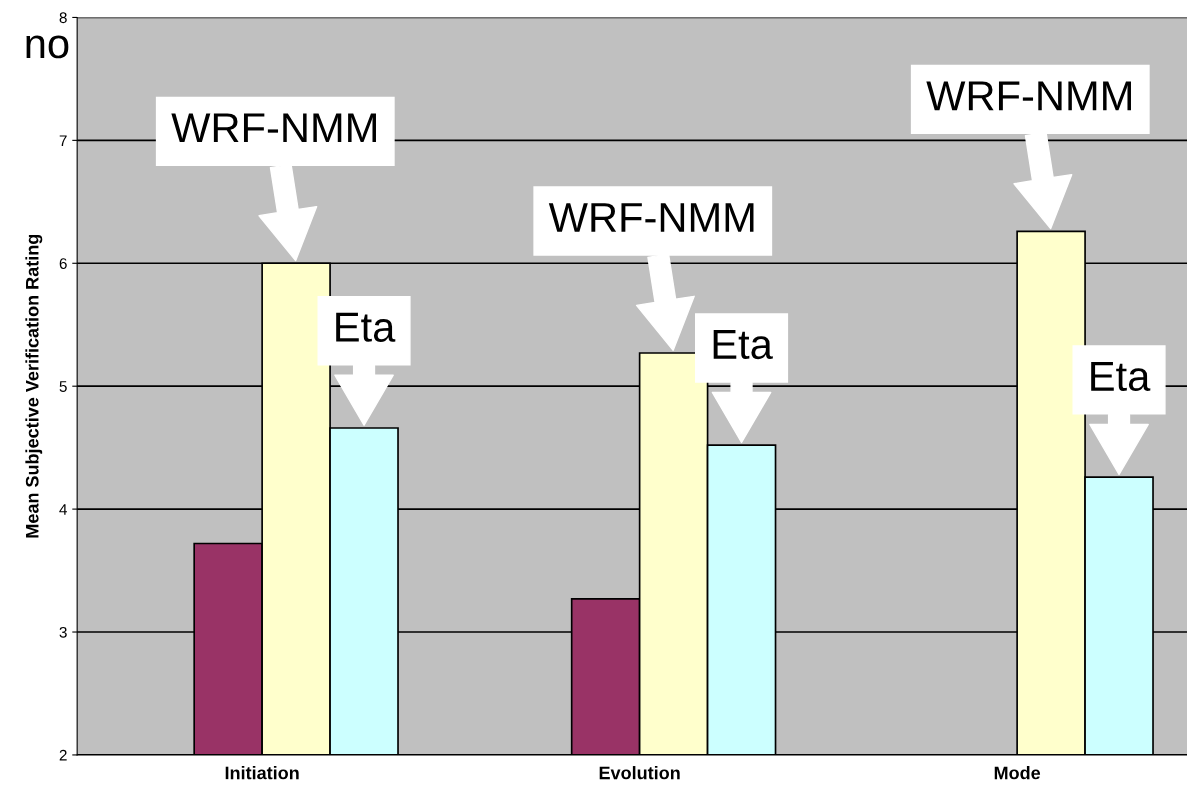 The image size is (1187, 793). Describe the element at coordinates (63, 263) in the screenshot. I see `y-tick-label: 6` at that location.